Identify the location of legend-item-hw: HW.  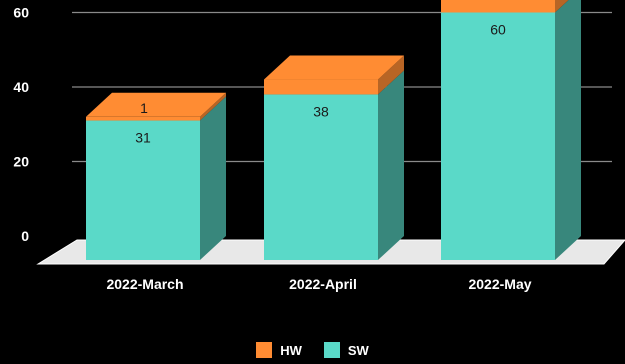
(279, 350).